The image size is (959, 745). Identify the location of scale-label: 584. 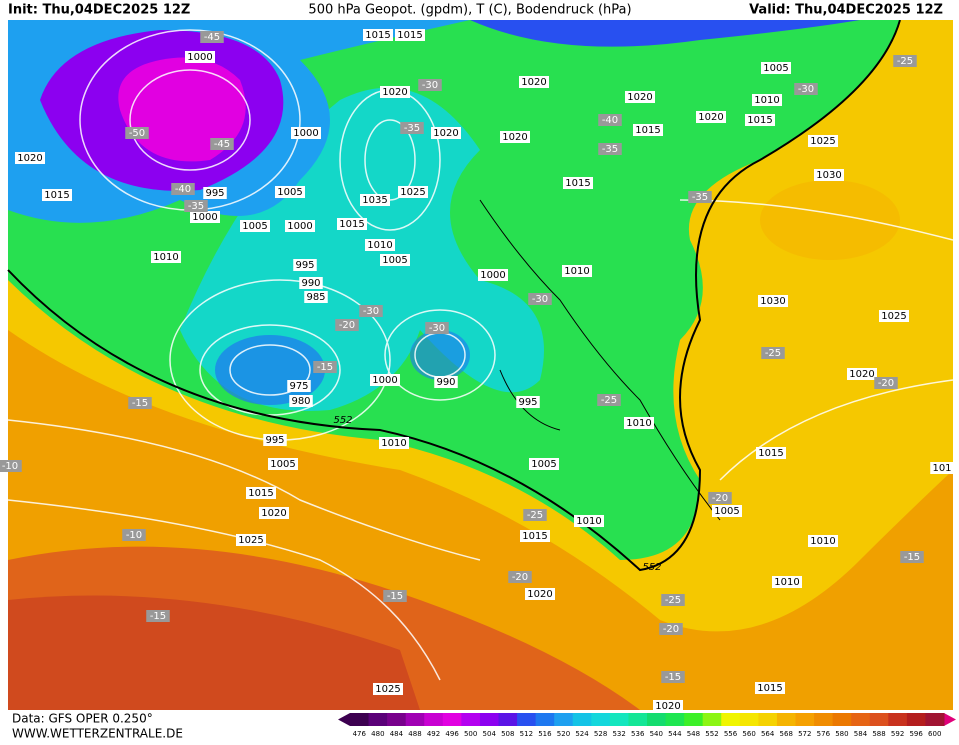
(861, 734).